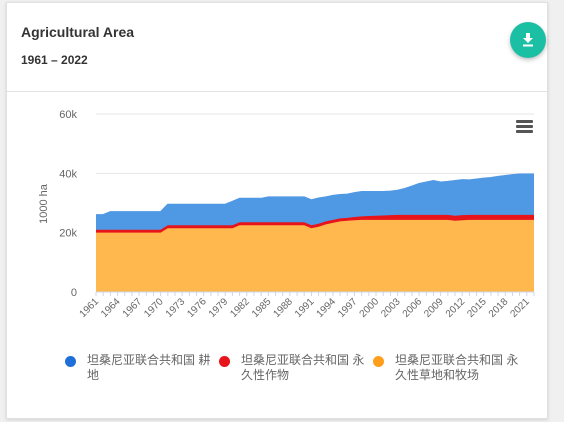 The height and width of the screenshot is (422, 564). Describe the element at coordinates (303, 367) in the screenshot. I see `legend-label: 坦桑尼亚联合共和国 永久性作物` at that location.